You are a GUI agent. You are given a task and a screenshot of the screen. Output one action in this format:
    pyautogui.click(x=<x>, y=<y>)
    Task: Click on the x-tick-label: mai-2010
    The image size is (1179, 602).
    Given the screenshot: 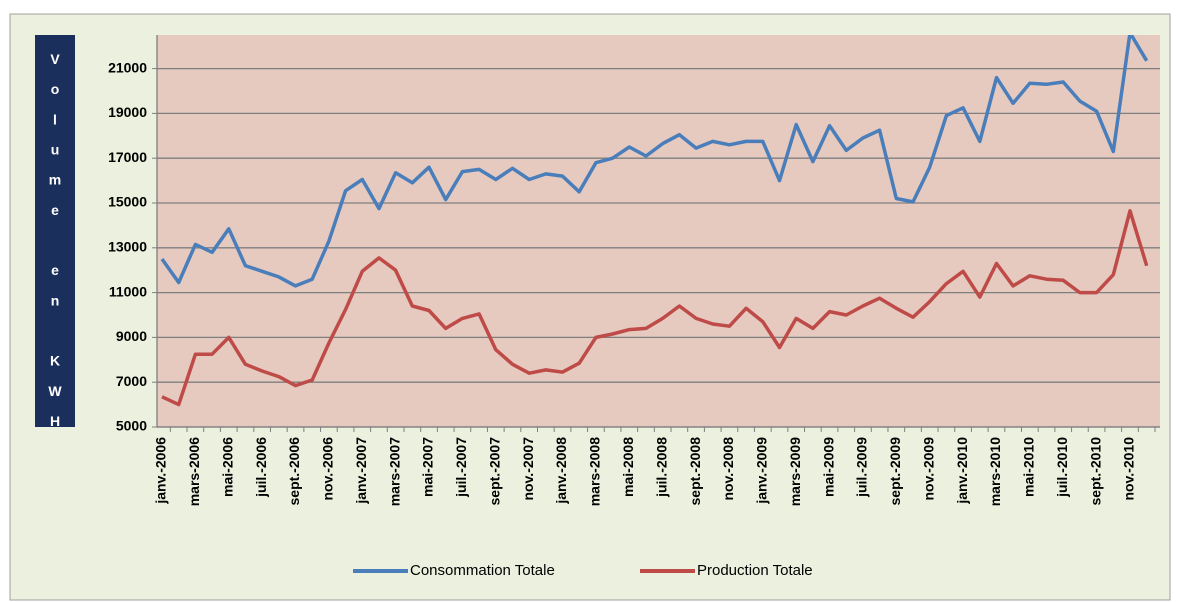 What is the action you would take?
    pyautogui.click(x=1029, y=467)
    